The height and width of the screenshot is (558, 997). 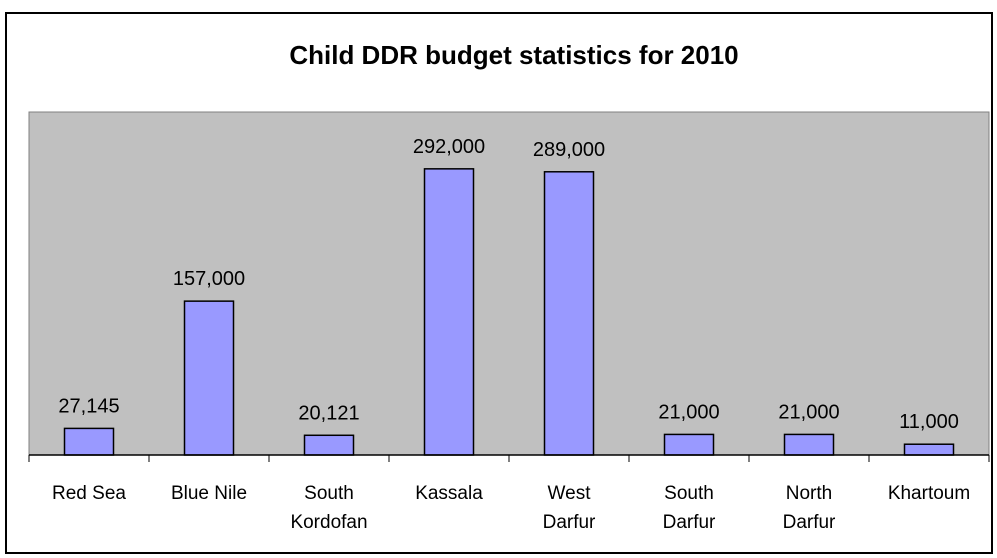 What do you see at coordinates (689, 508) in the screenshot?
I see `category-label: South Darfur` at bounding box center [689, 508].